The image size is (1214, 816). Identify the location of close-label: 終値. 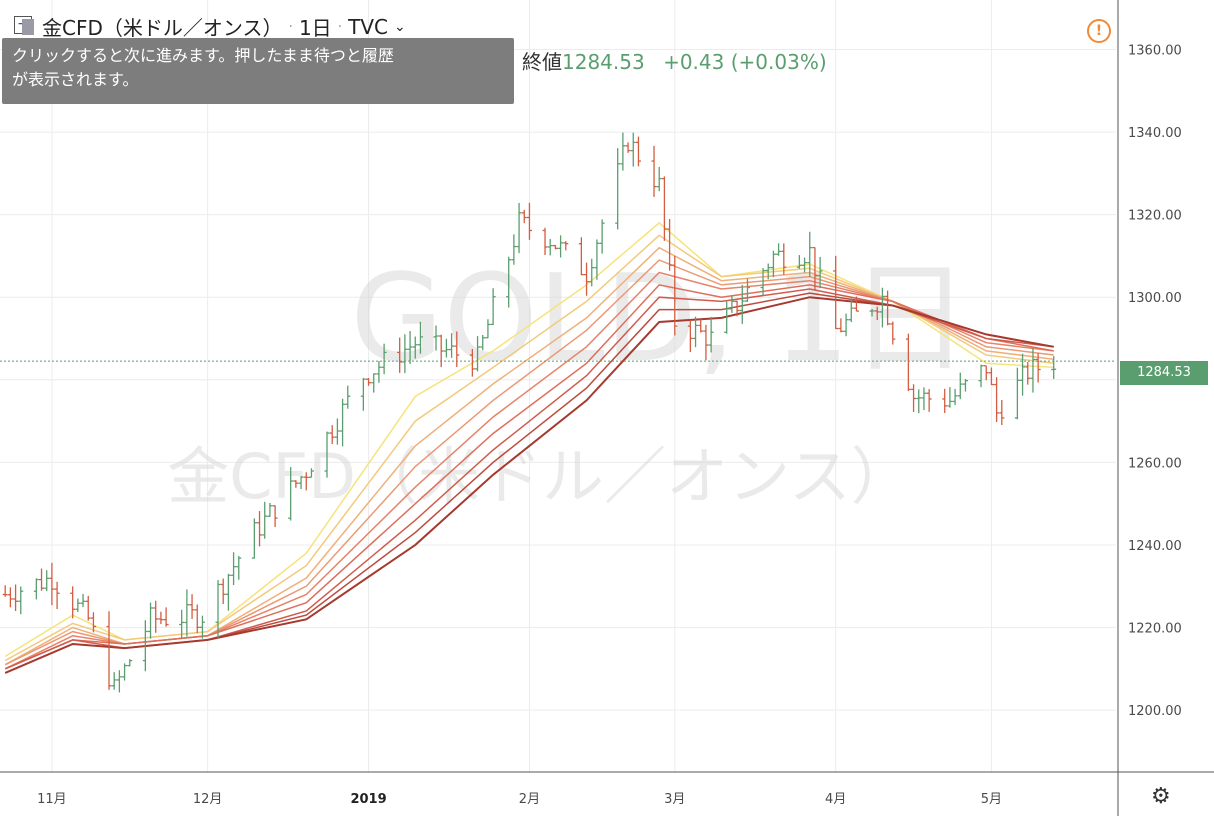
(542, 62).